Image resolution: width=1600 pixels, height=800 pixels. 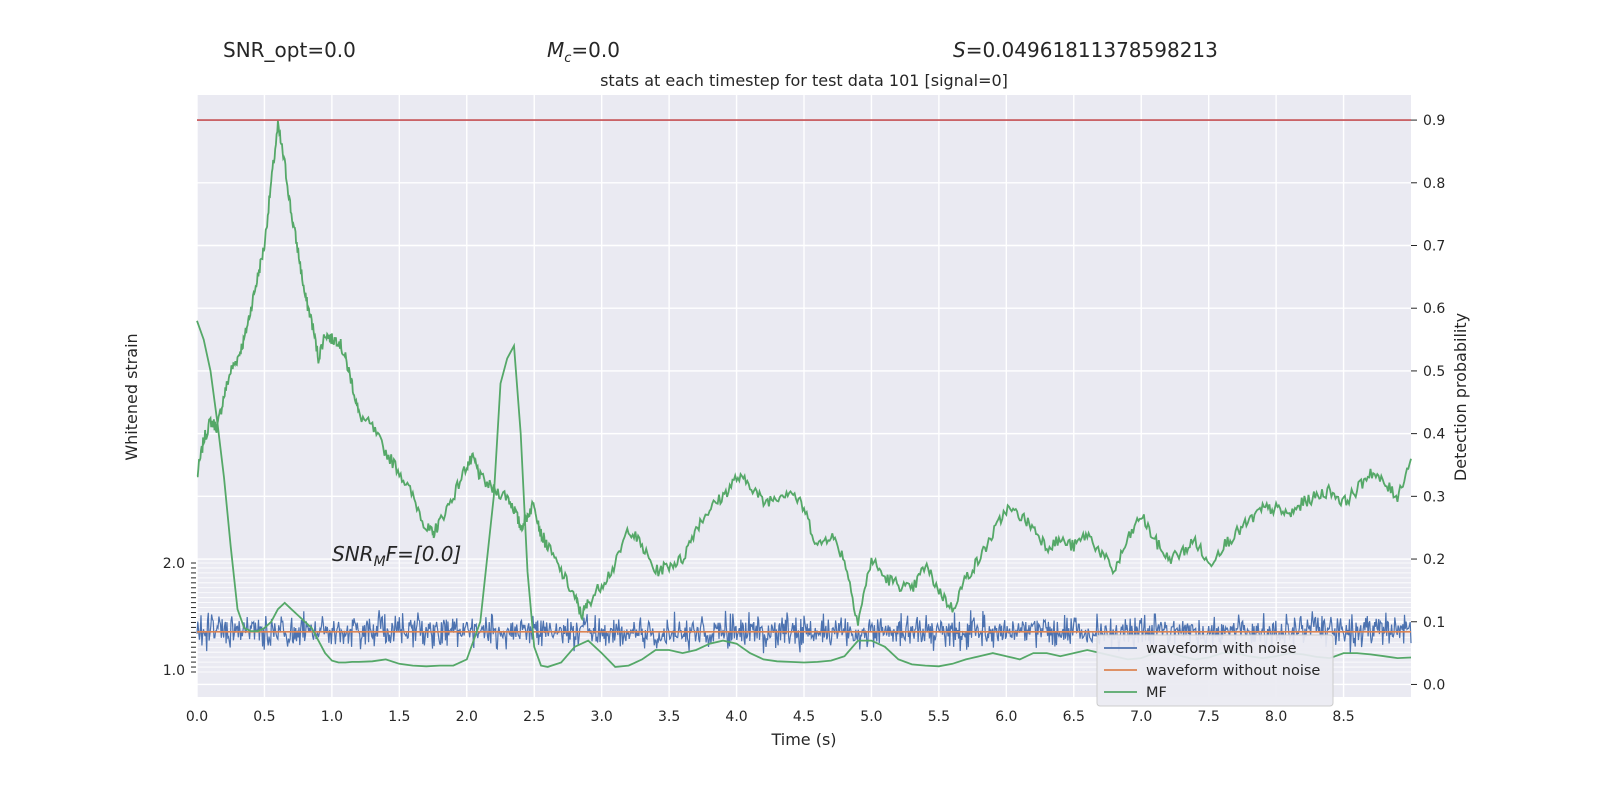 What do you see at coordinates (264, 717) in the screenshot?
I see `x-tick-label: 0.5` at bounding box center [264, 717].